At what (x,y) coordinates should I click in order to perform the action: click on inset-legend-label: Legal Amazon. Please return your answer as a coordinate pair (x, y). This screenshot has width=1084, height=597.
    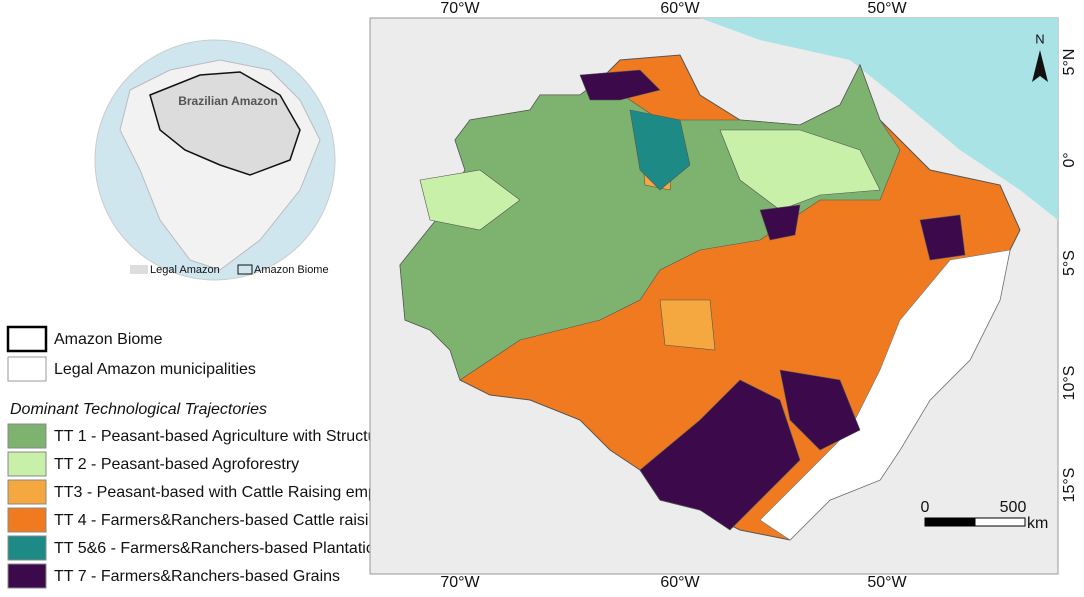
    Looking at the image, I should click on (185, 270).